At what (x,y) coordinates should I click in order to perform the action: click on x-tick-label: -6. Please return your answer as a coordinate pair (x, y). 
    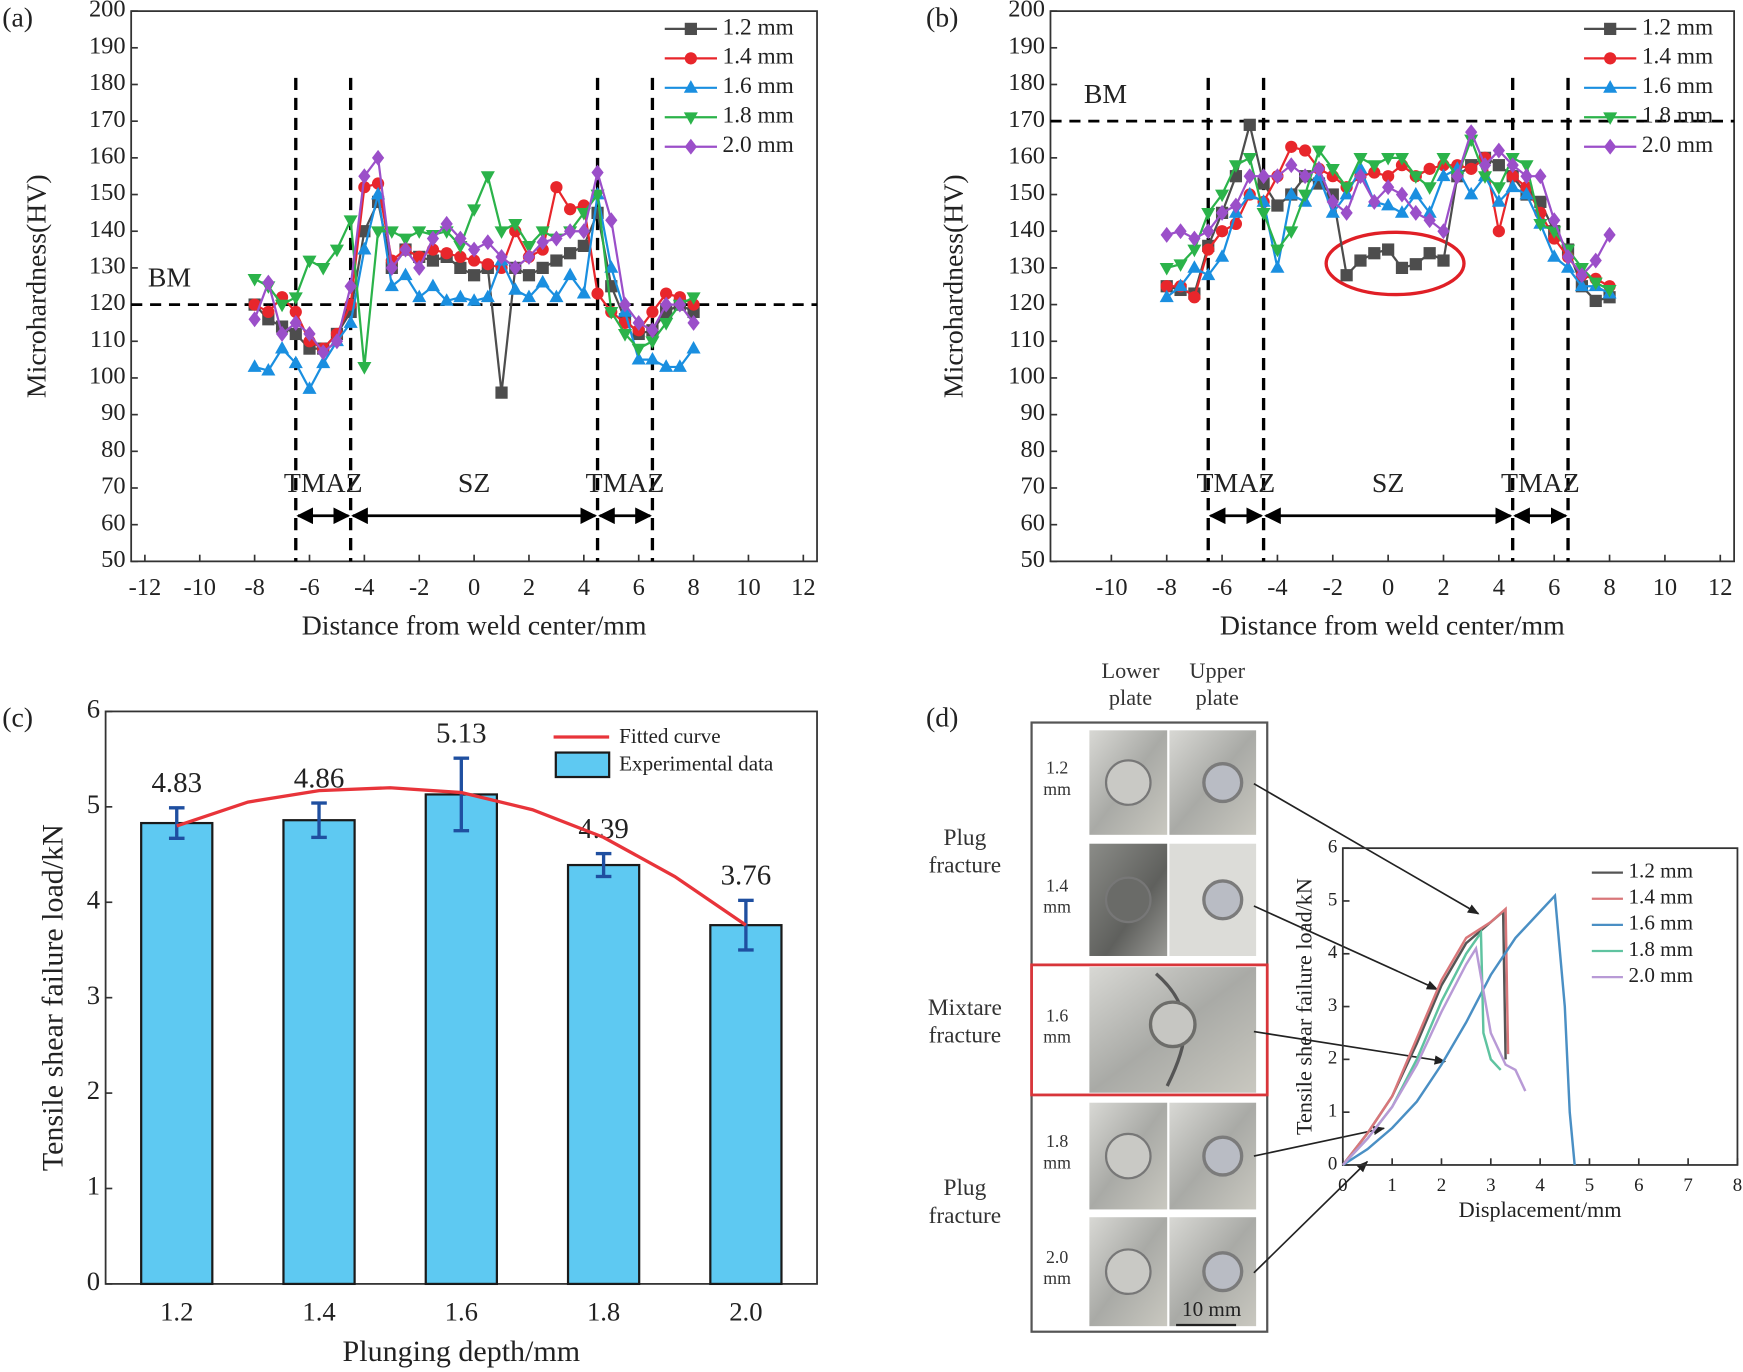
    Looking at the image, I should click on (309, 587).